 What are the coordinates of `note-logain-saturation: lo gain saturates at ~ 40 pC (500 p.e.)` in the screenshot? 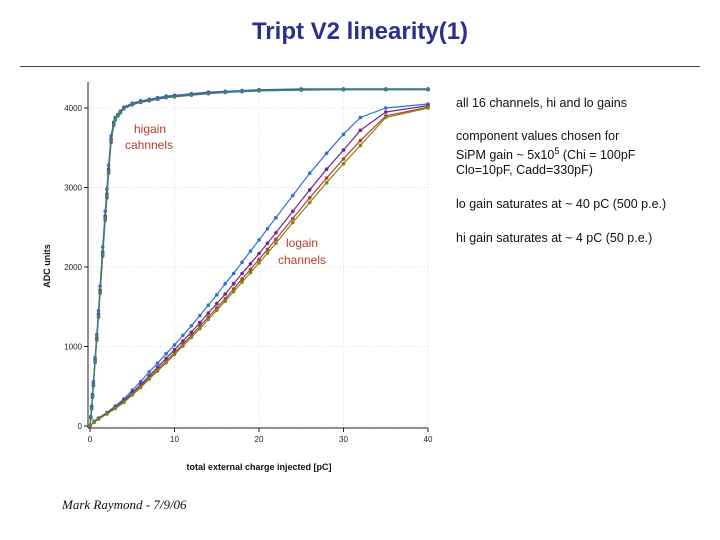 It's located at (561, 204).